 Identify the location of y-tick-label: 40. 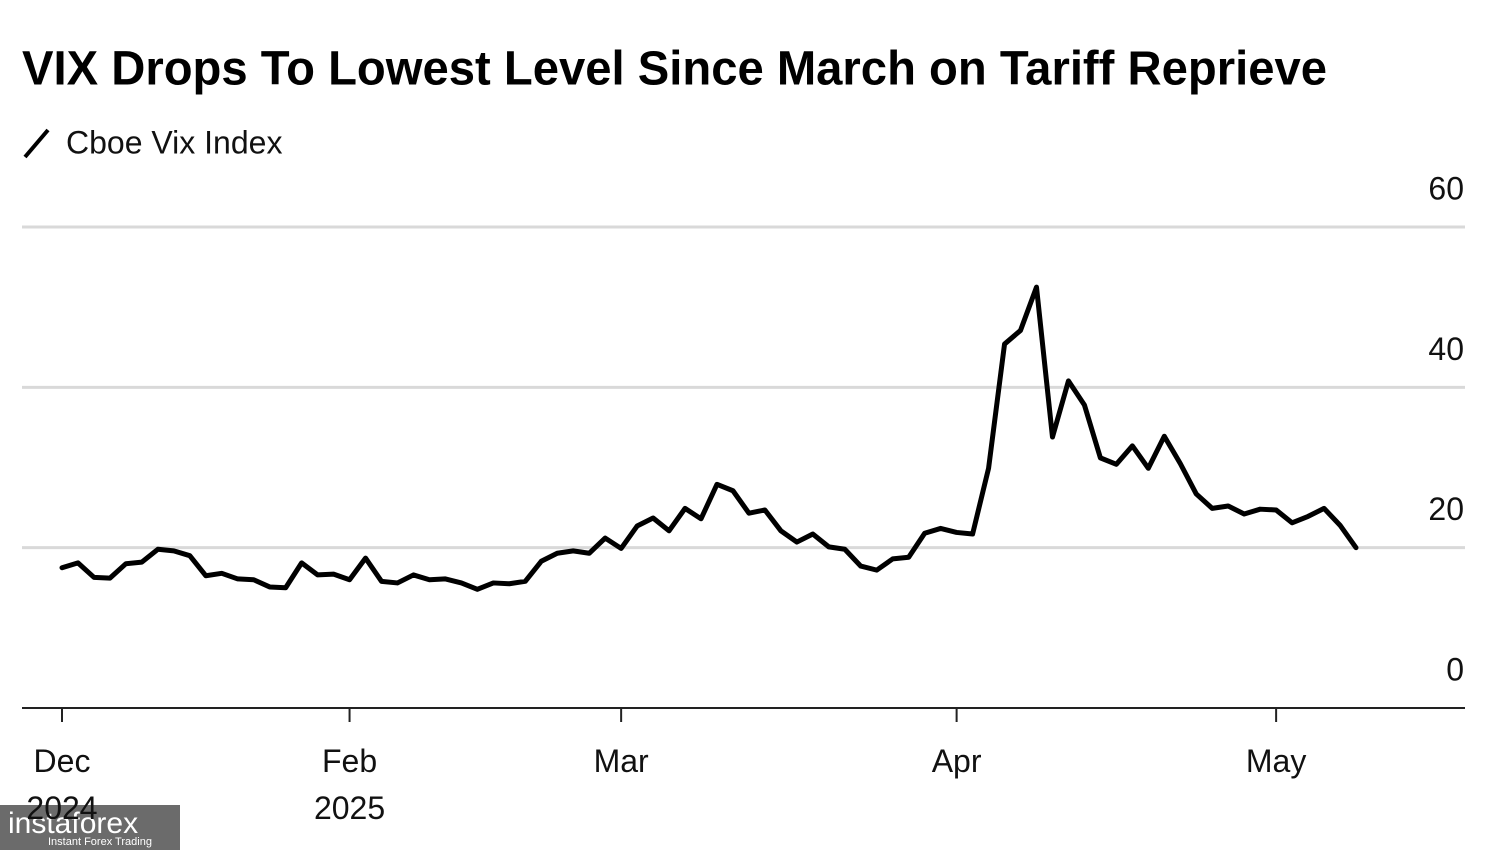
(1446, 349).